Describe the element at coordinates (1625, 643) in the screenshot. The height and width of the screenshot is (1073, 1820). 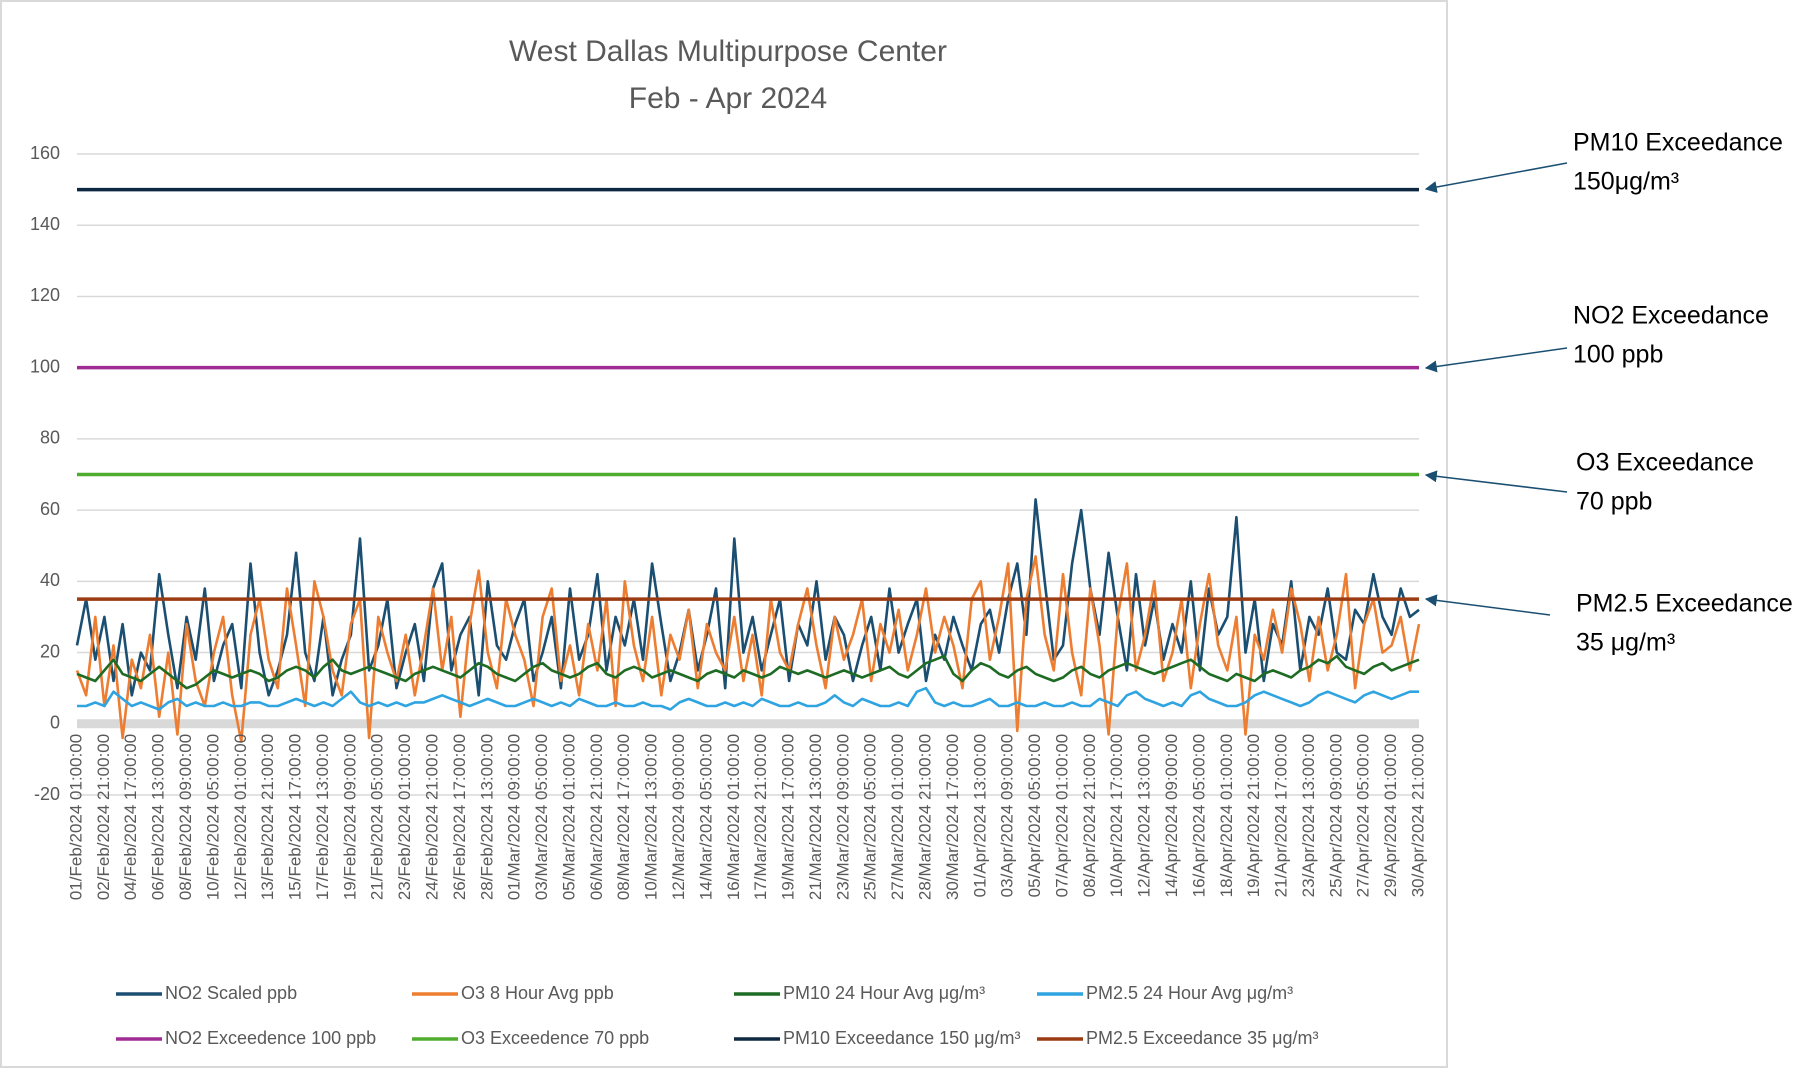
I see `annotation: 35 μg/m³` at that location.